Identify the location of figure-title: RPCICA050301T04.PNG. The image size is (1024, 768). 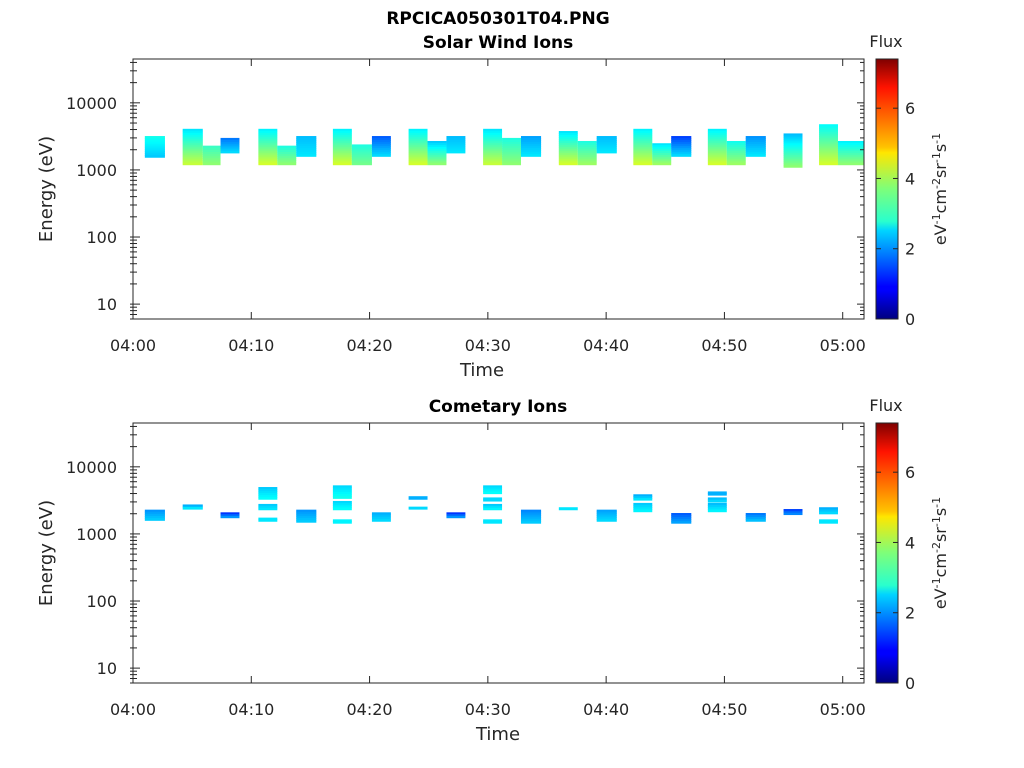
(497, 19).